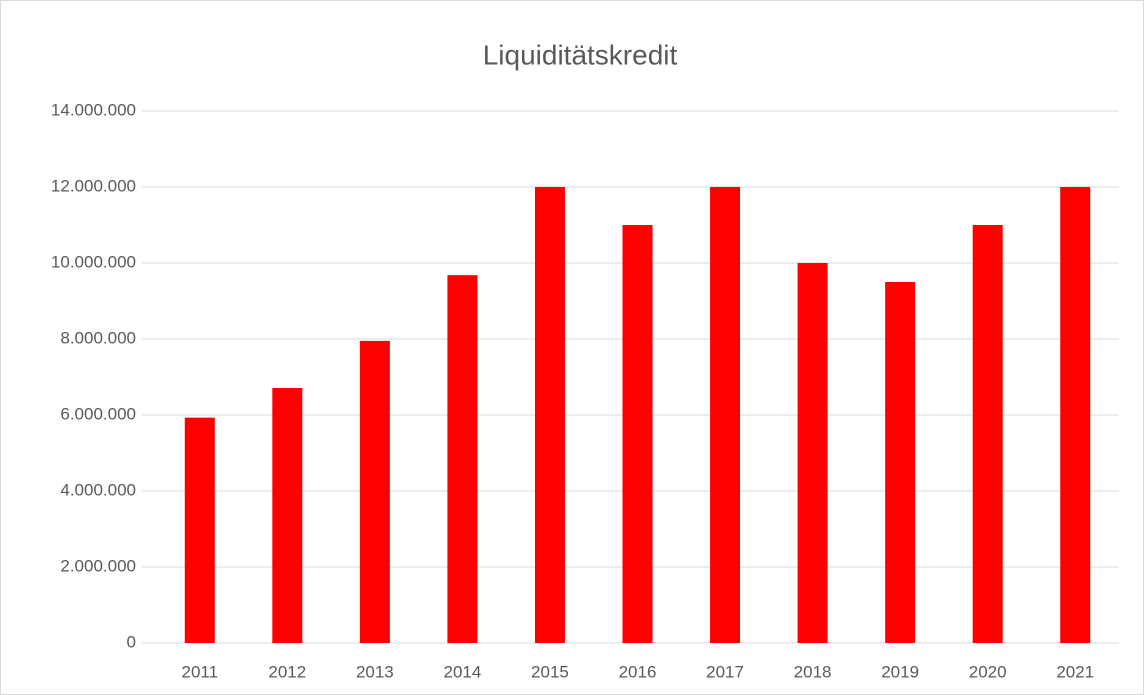 The width and height of the screenshot is (1144, 695). What do you see at coordinates (93, 185) in the screenshot?
I see `y-tick-label: 12.000.000` at bounding box center [93, 185].